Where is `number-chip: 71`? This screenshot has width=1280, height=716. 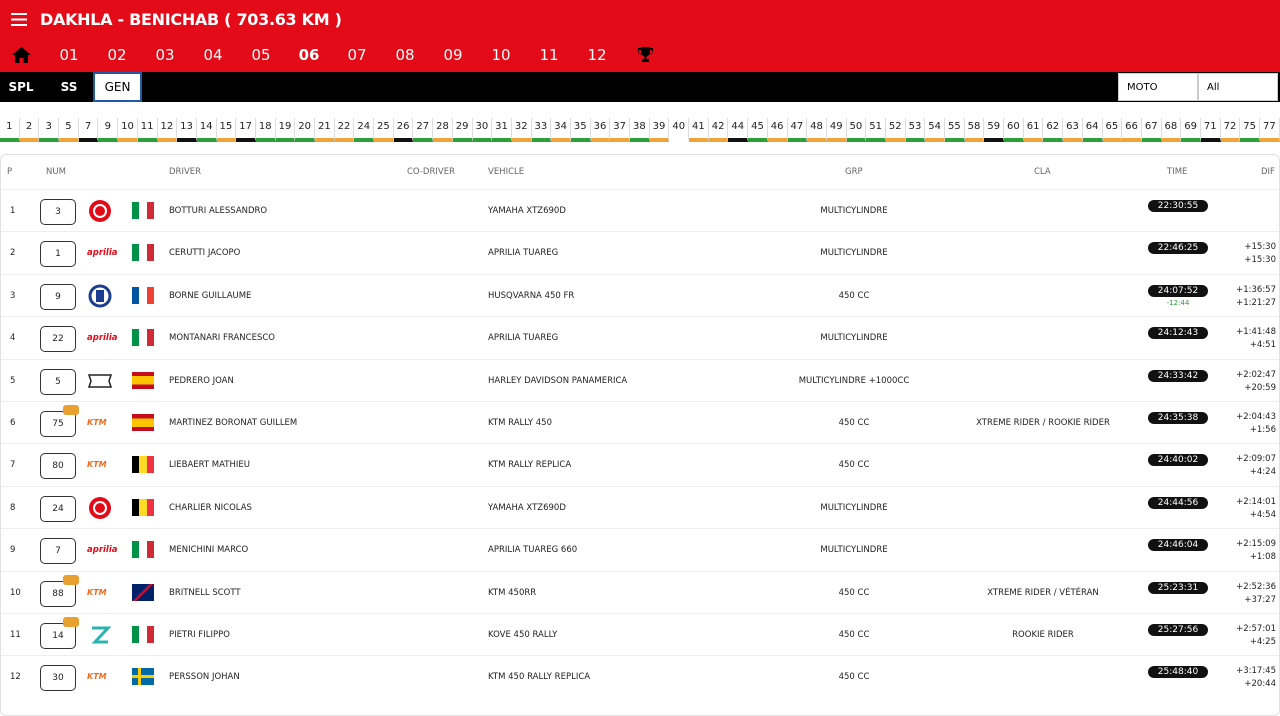 number-chip: 71 is located at coordinates (1210, 130).